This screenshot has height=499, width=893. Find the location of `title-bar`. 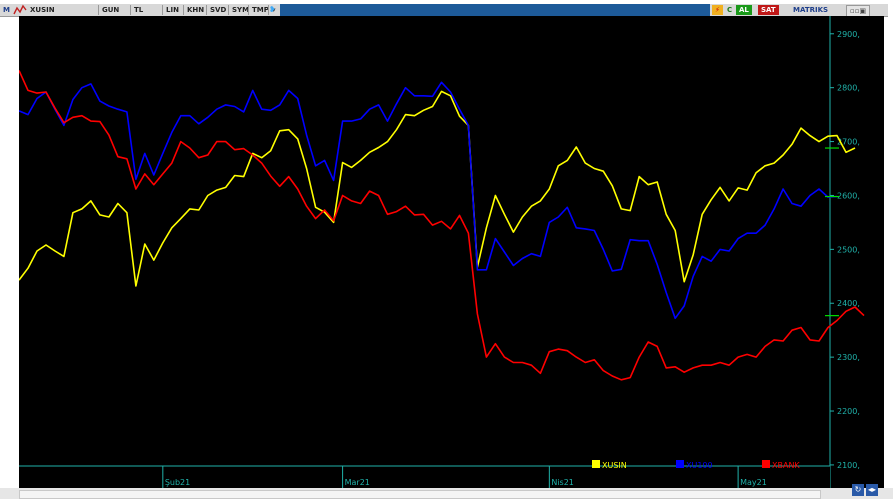

title-bar is located at coordinates (495, 10).